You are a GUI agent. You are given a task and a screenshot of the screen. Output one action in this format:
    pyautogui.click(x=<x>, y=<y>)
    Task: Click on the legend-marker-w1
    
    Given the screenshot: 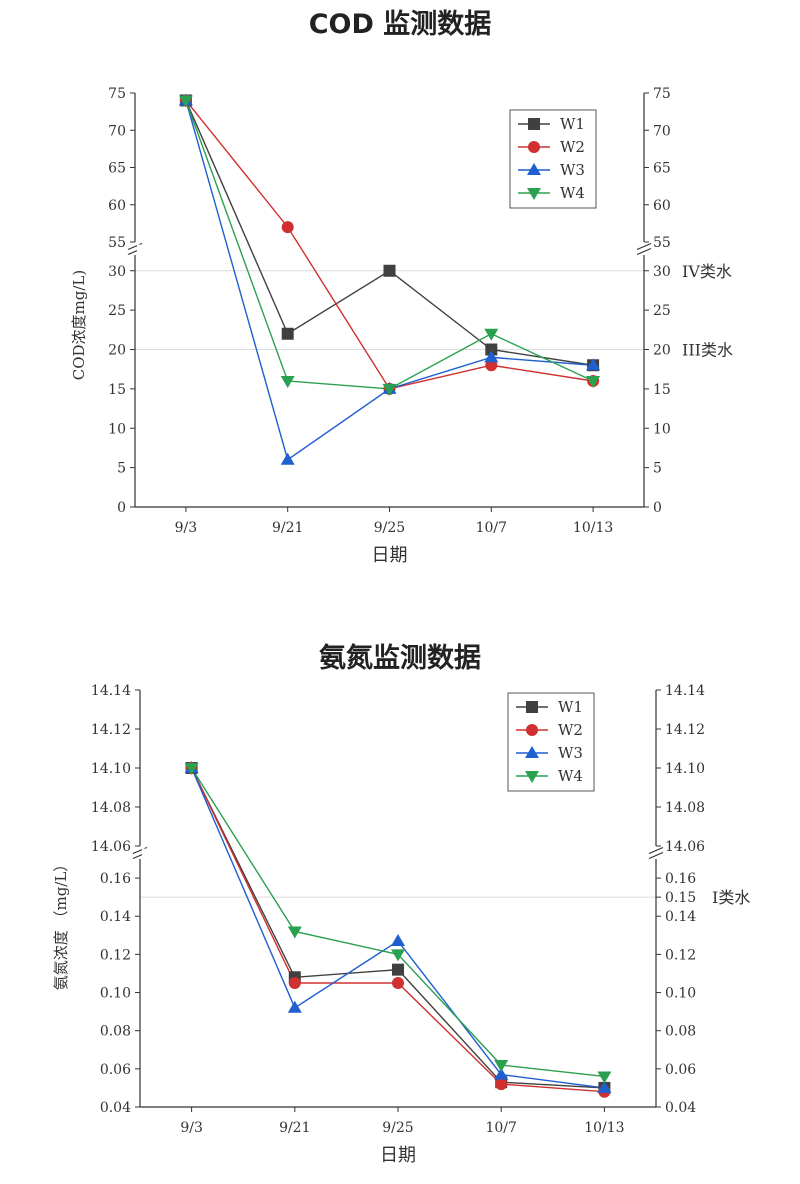 What is the action you would take?
    pyautogui.click(x=534, y=124)
    